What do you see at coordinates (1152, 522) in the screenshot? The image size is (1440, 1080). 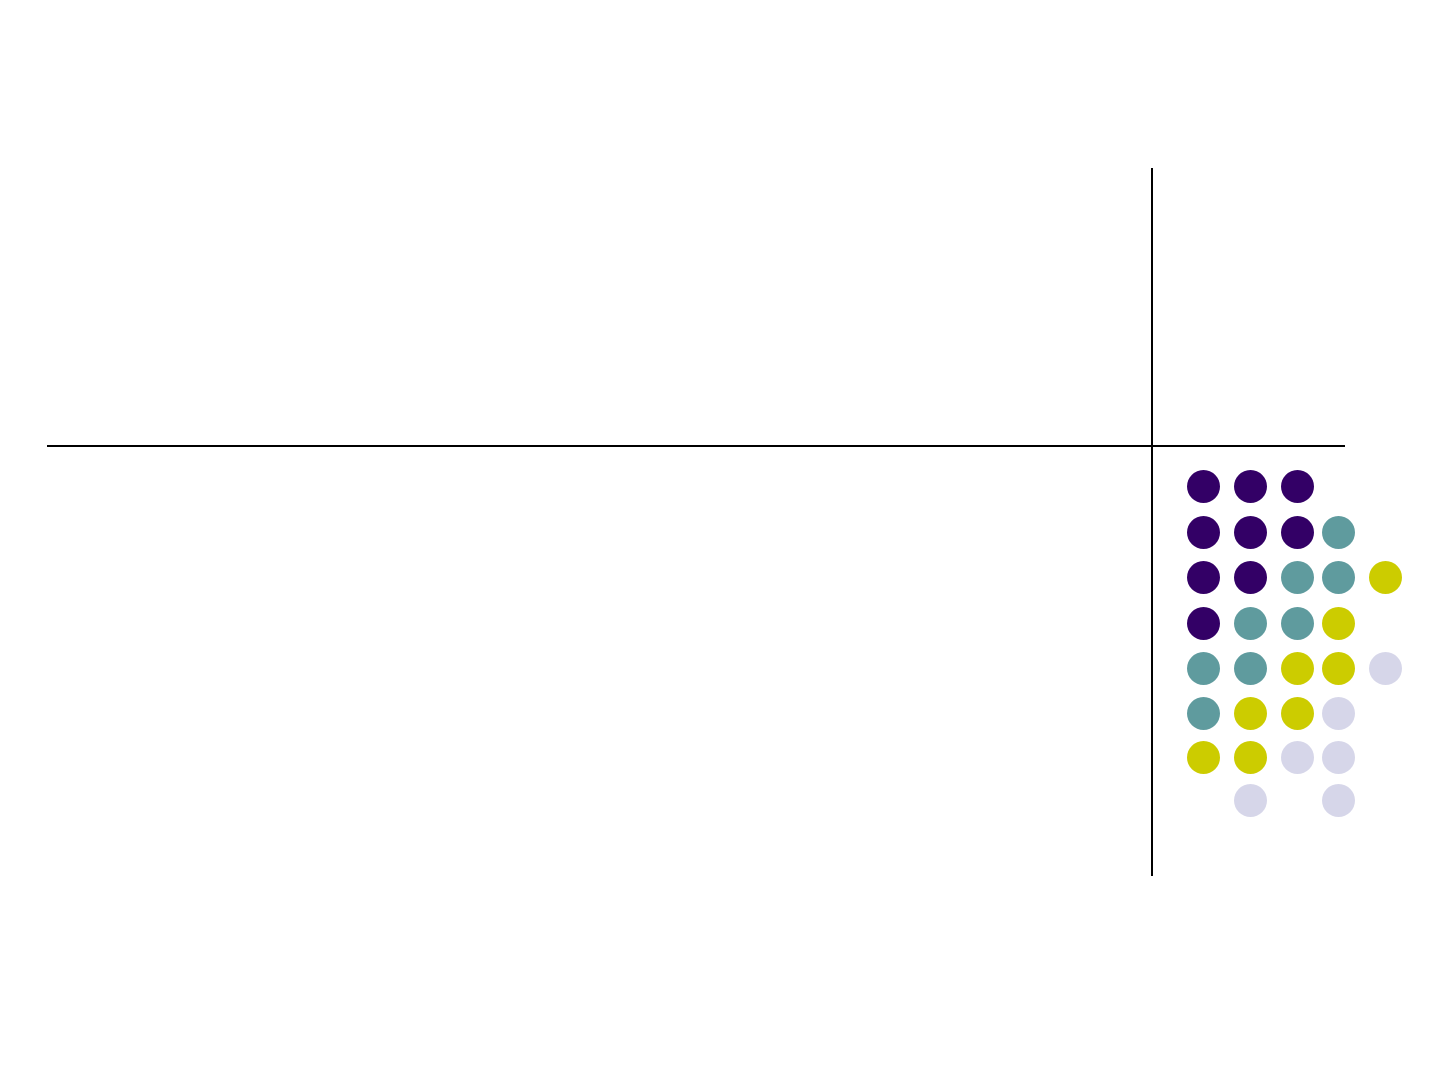 I see `vertical-rule` at bounding box center [1152, 522].